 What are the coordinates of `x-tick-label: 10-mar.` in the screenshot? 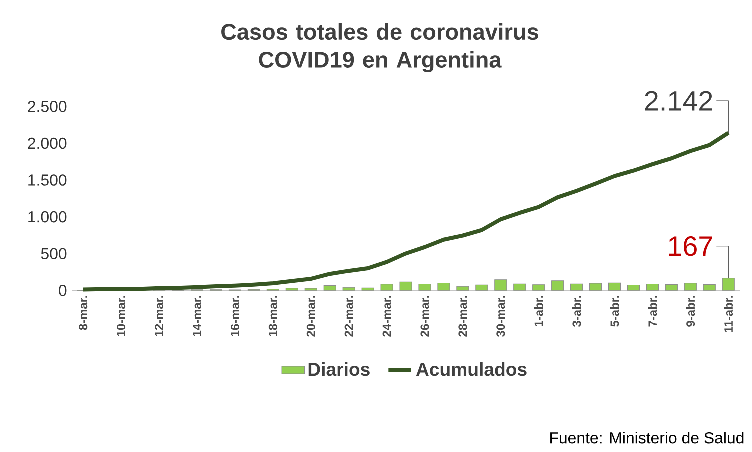 It's located at (121, 316).